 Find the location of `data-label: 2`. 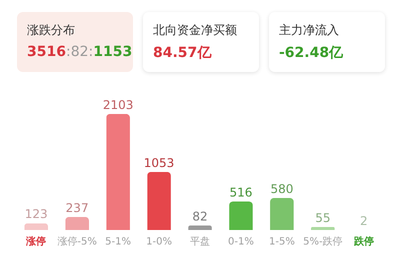

data-label: 2 is located at coordinates (364, 221).